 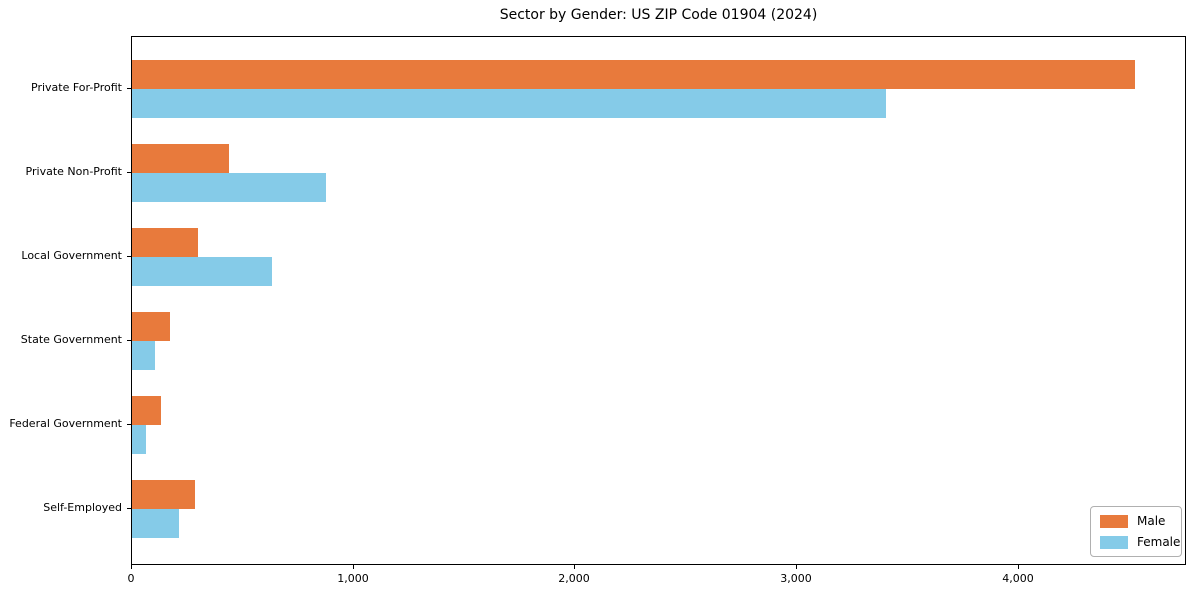 What do you see at coordinates (143, 355) in the screenshot?
I see `bar-female-state-government` at bounding box center [143, 355].